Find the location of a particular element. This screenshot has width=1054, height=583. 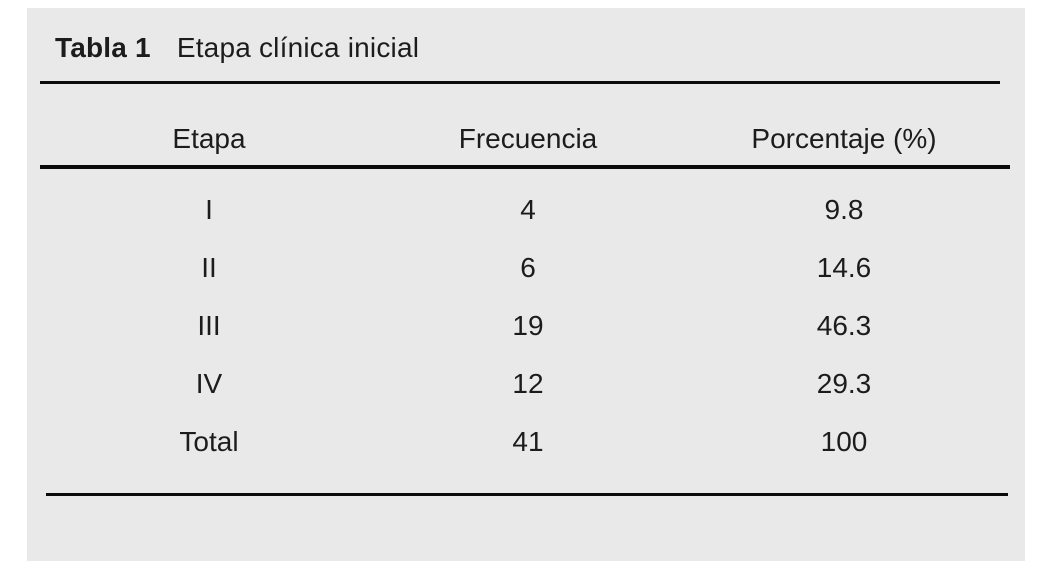

table-cell: 4 is located at coordinates (528, 209).